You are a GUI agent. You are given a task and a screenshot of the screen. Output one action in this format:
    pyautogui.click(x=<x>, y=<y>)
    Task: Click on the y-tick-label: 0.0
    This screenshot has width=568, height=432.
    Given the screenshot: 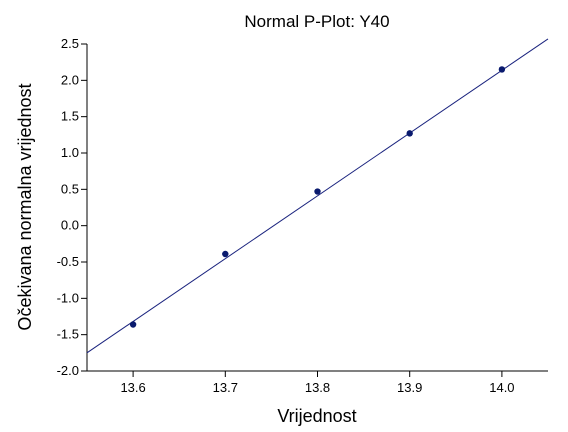 What is the action you would take?
    pyautogui.click(x=70, y=225)
    